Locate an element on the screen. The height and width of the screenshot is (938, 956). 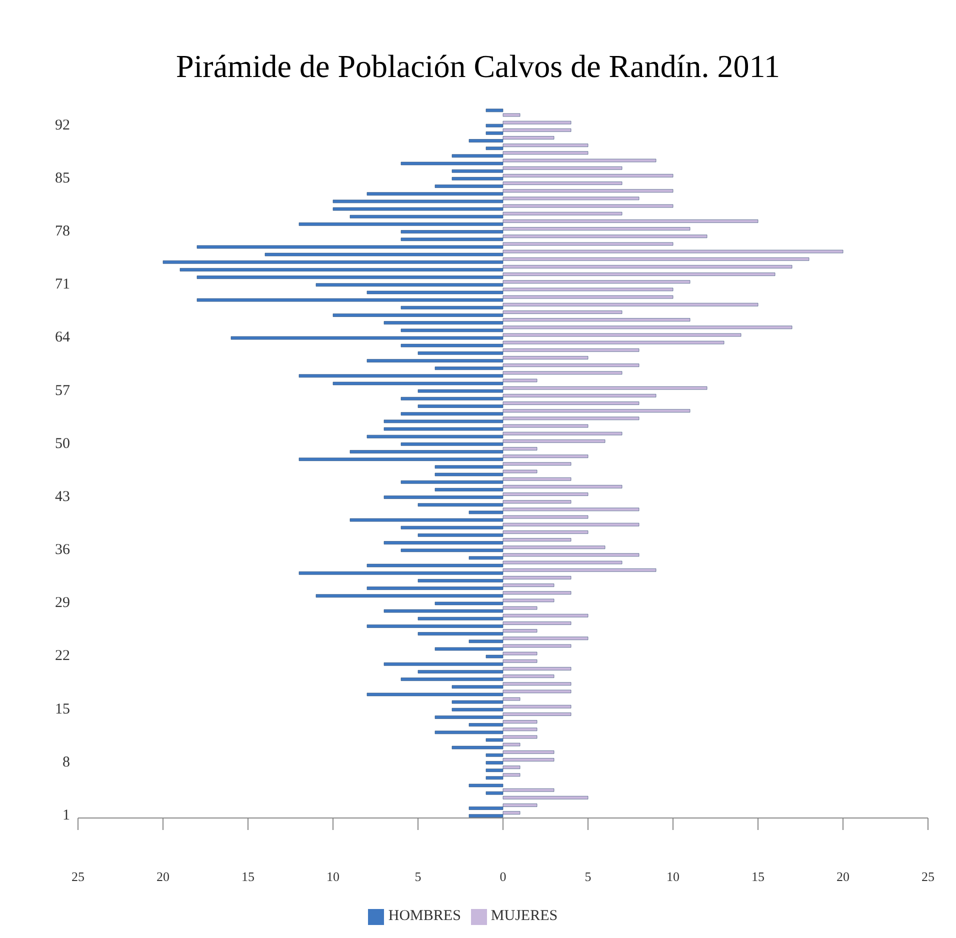
y-tick-label: 71 is located at coordinates (62, 284).